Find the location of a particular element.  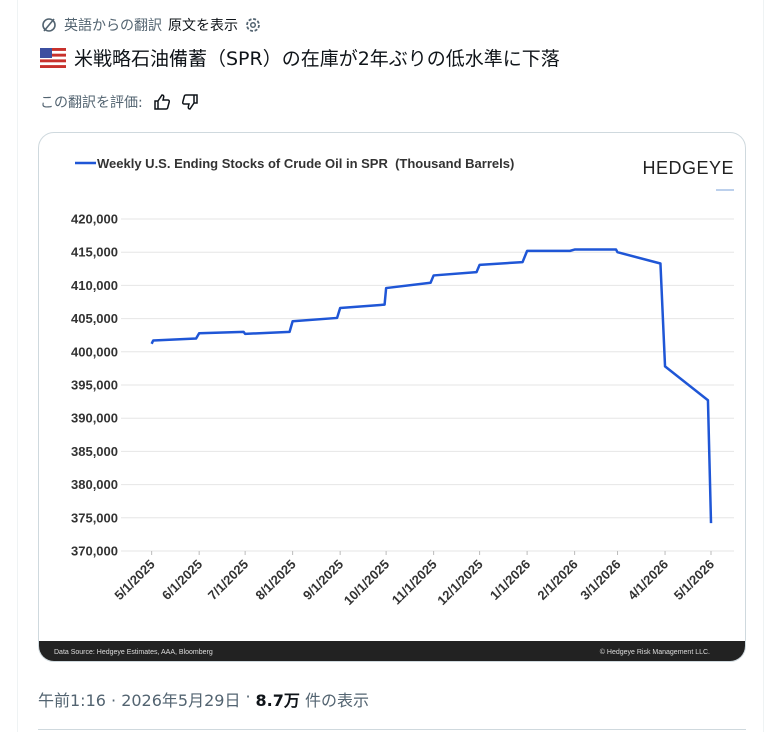

copyright-note: © Hedgeye Risk Management LLC. is located at coordinates (655, 652).